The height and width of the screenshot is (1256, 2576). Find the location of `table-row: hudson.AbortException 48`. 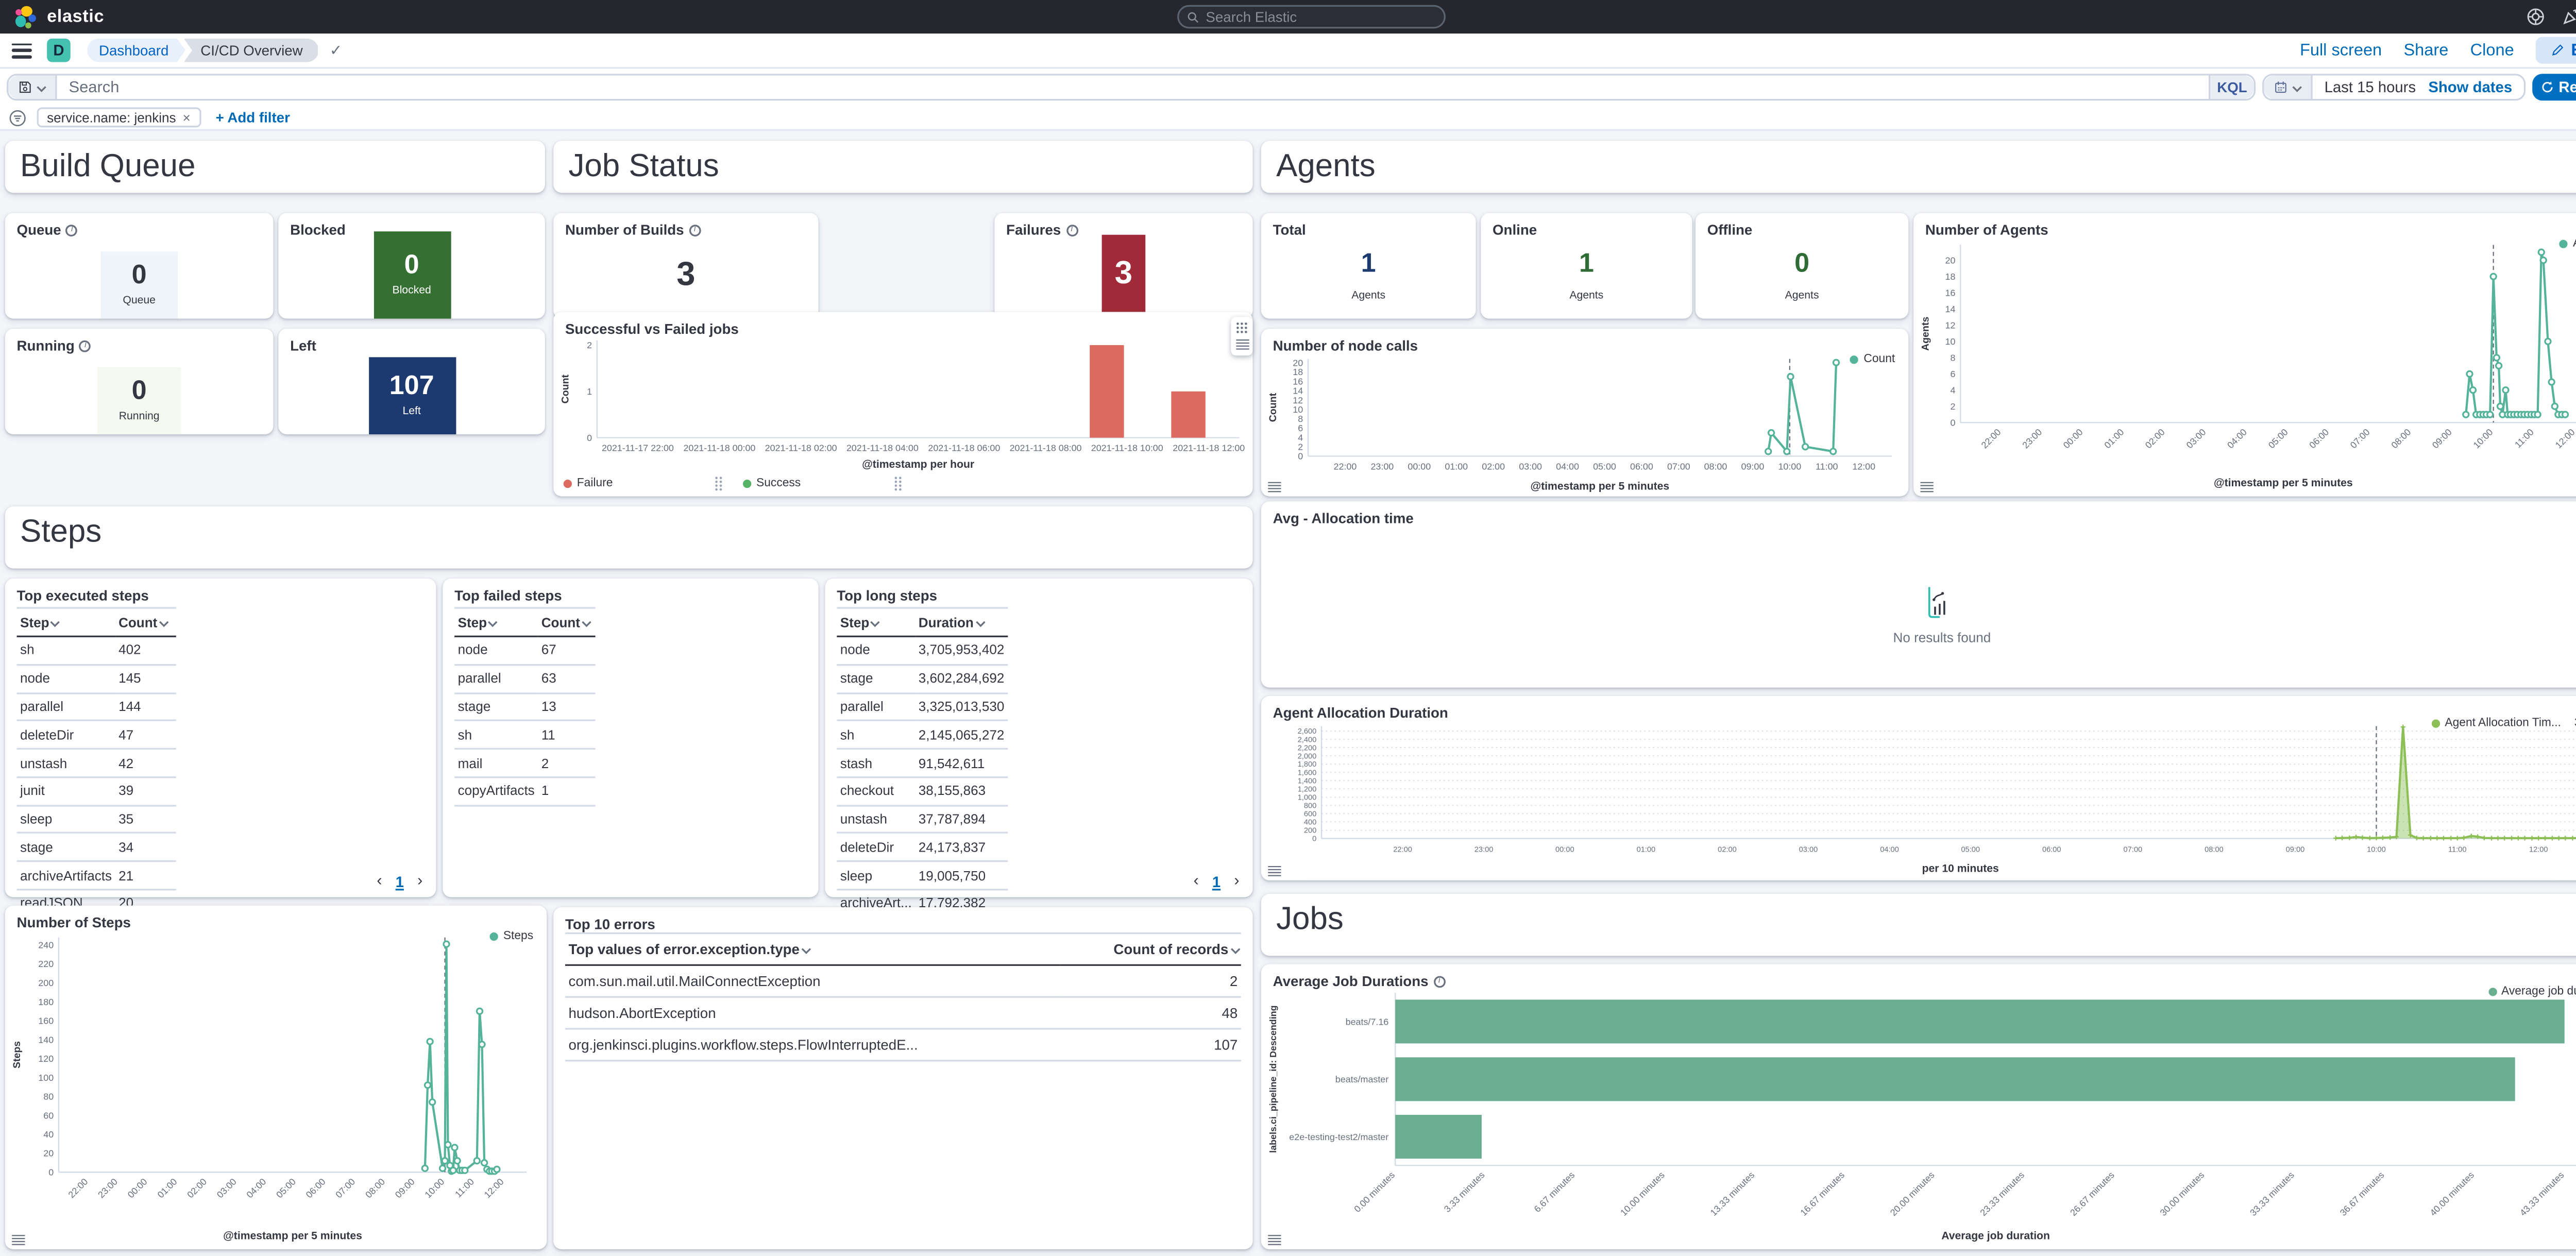

table-row: hudson.AbortException 48 is located at coordinates (903, 1013).